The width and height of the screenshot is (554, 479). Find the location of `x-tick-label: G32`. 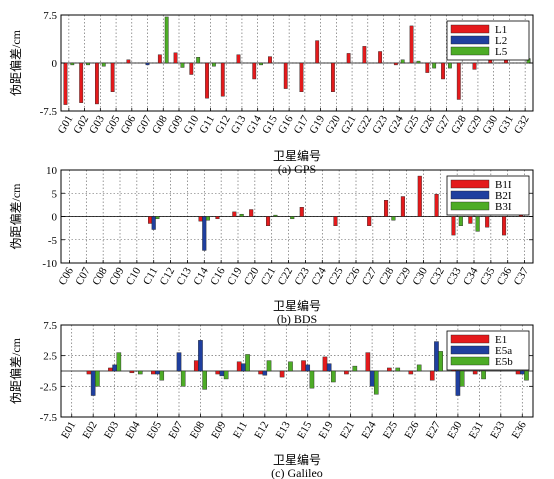

x-tick-label: G32 is located at coordinates (522, 125).